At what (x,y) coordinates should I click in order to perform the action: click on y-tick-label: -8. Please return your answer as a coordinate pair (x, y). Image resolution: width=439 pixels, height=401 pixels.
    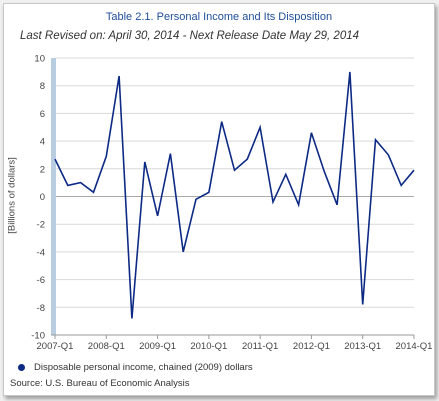
    Looking at the image, I should click on (41, 308).